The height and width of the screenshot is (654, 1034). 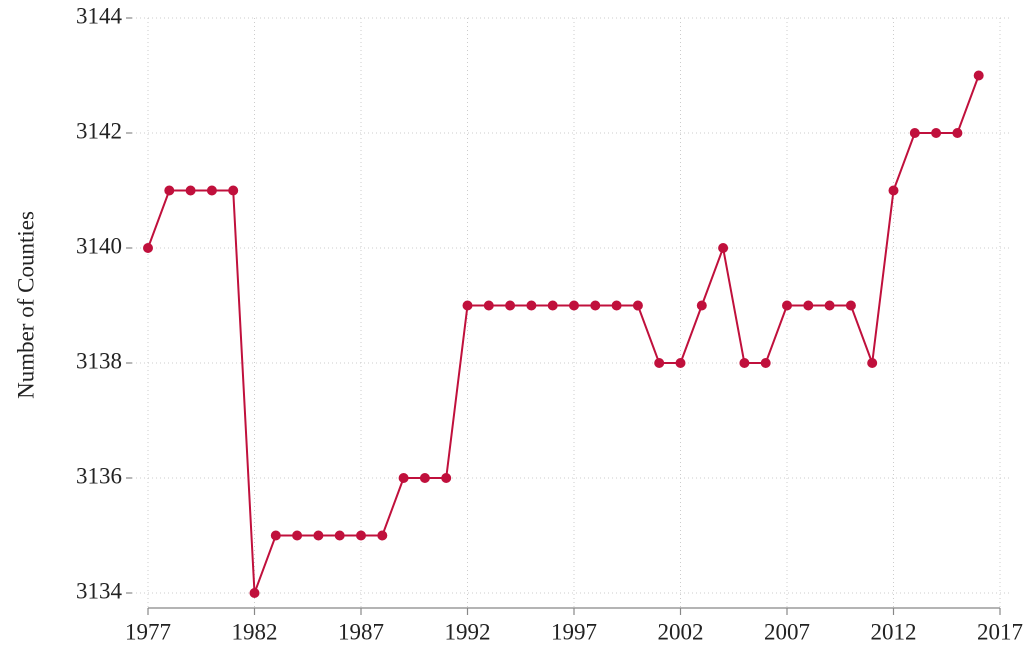 What do you see at coordinates (787, 631) in the screenshot?
I see `x-tick-label: 2007` at bounding box center [787, 631].